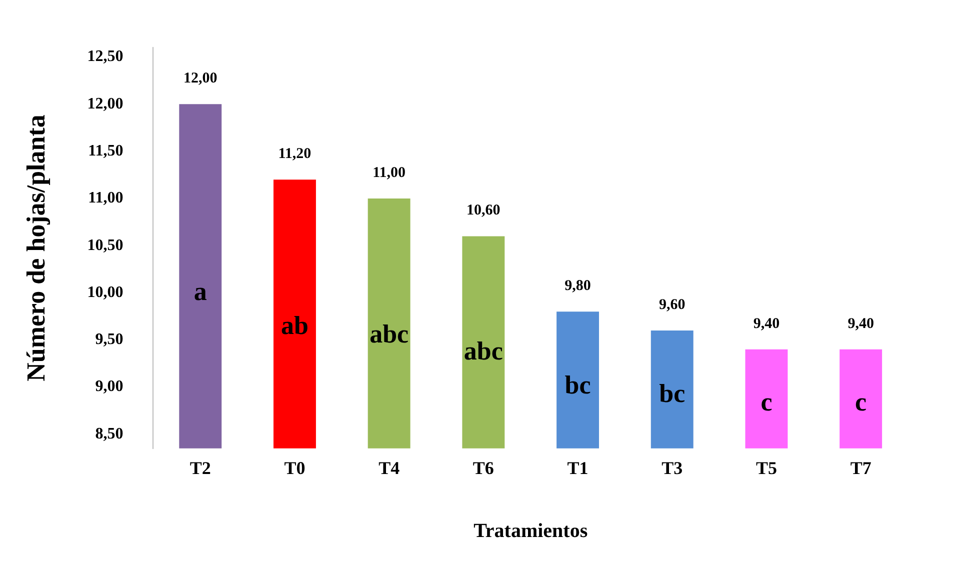 The image size is (958, 578). Describe the element at coordinates (672, 304) in the screenshot. I see `data-label: 9,60` at that location.